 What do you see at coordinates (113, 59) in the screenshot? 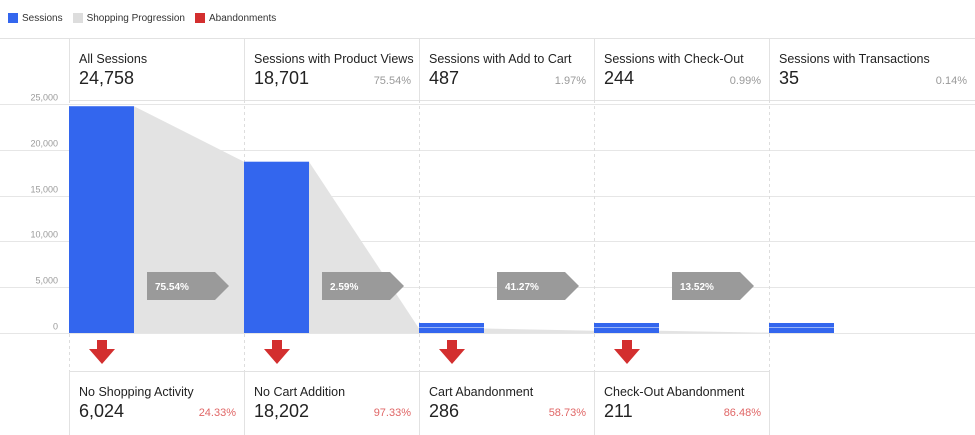
I see `stage-title: All Sessions` at bounding box center [113, 59].